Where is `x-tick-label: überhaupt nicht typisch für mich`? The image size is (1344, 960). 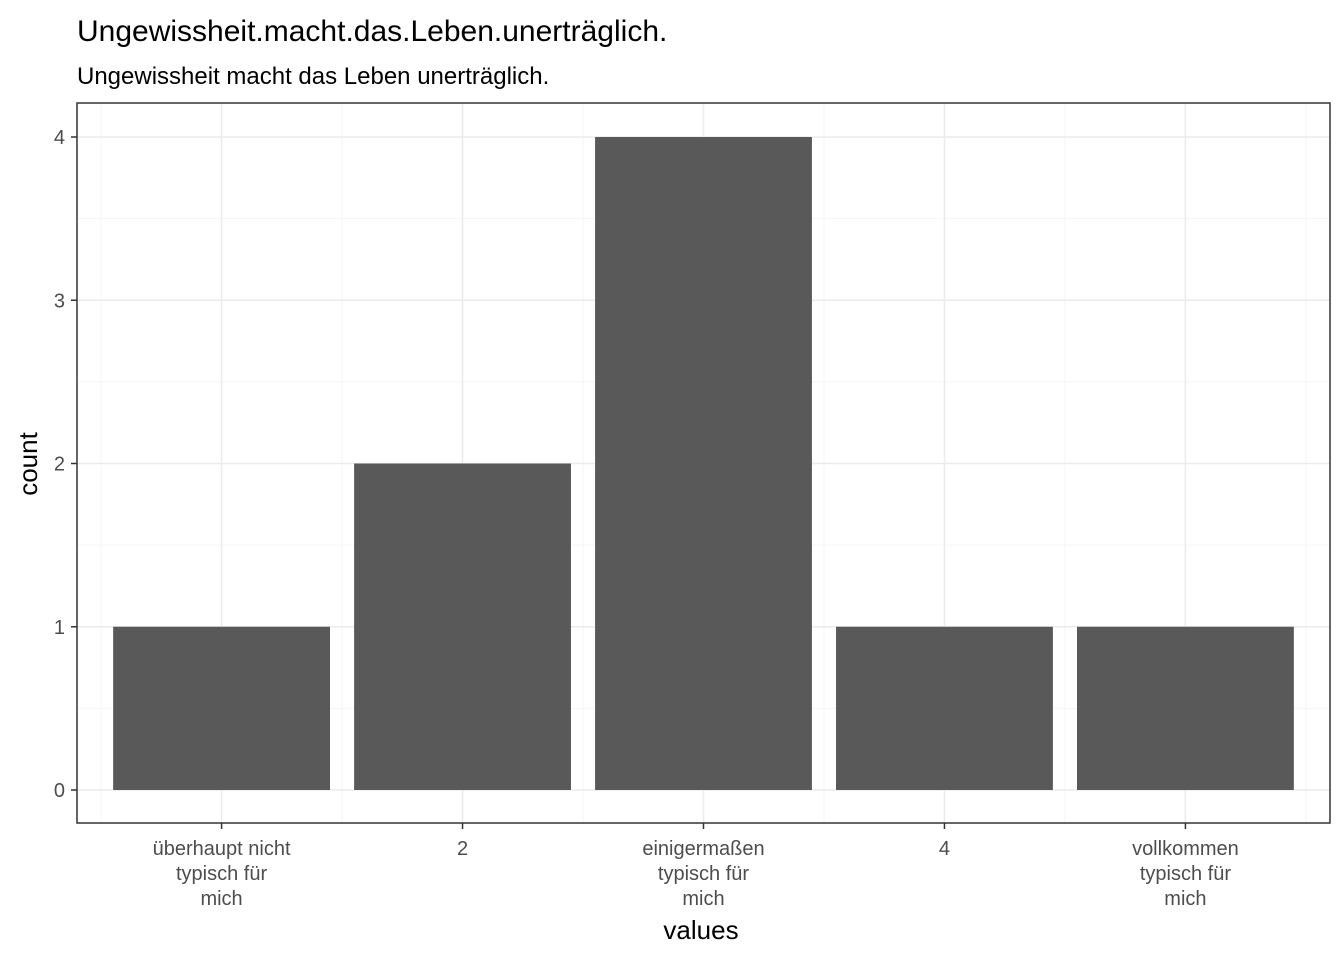
x-tick-label: überhaupt nicht typisch für mich is located at coordinates (222, 874).